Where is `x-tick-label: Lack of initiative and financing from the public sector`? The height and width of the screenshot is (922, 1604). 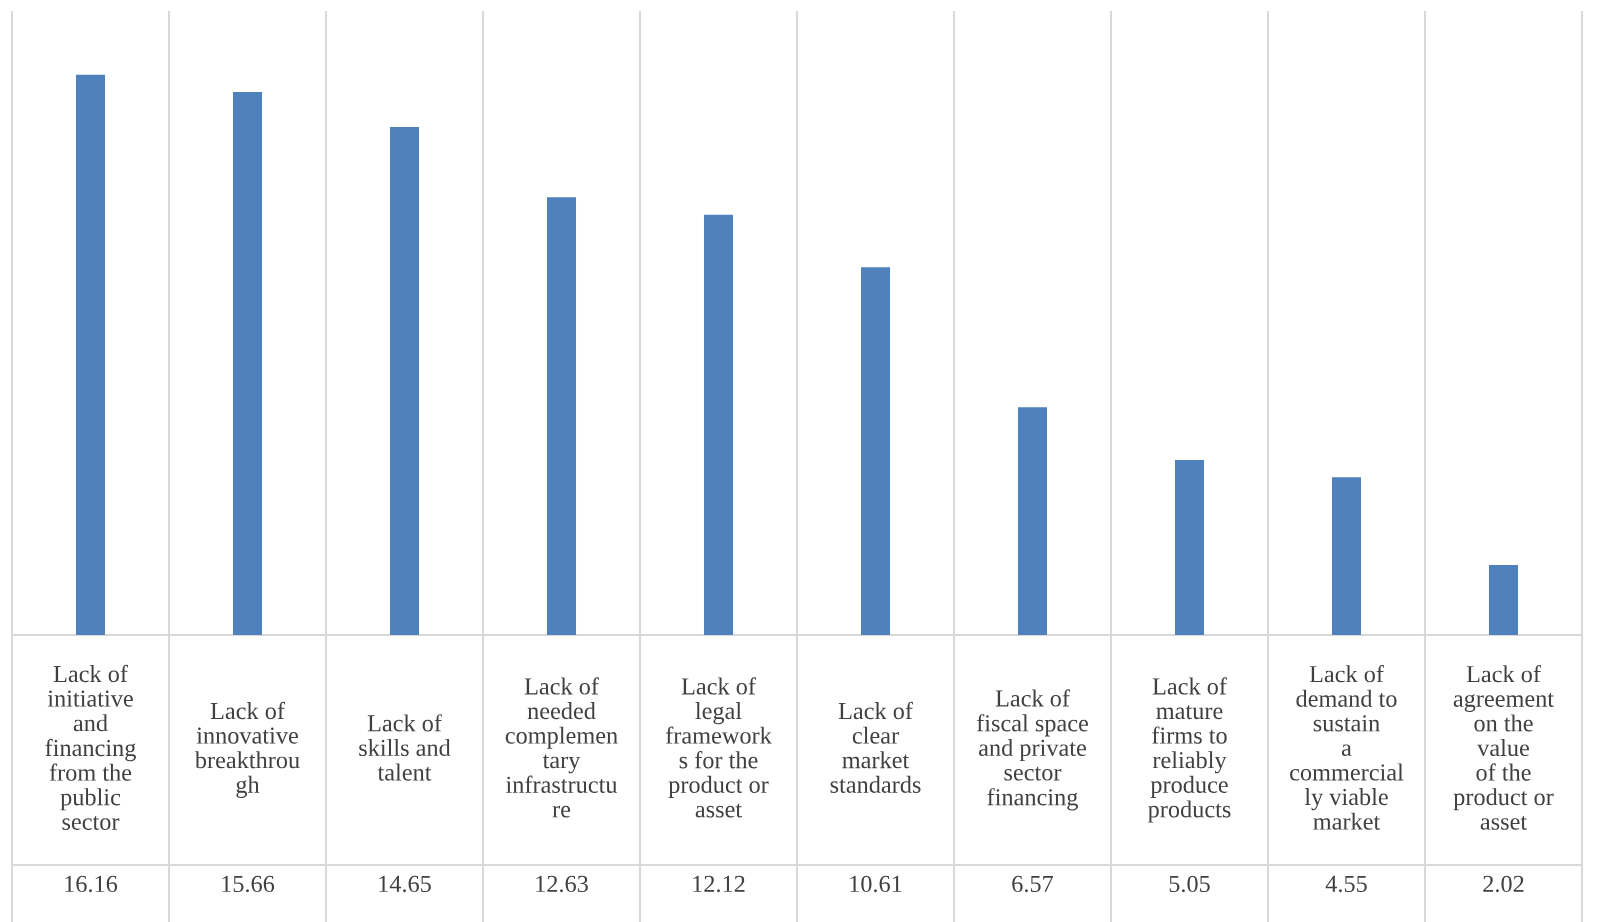
x-tick-label: Lack of initiative and financing from the public sector is located at coordinates (90, 747).